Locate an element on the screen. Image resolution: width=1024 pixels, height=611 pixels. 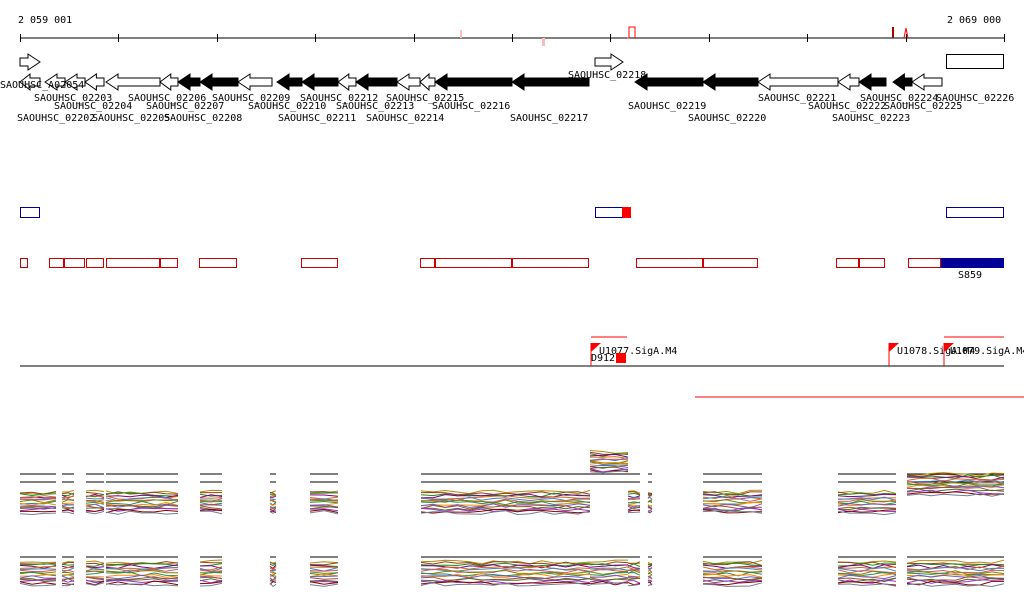
gene-track is located at coordinates (511, 72).